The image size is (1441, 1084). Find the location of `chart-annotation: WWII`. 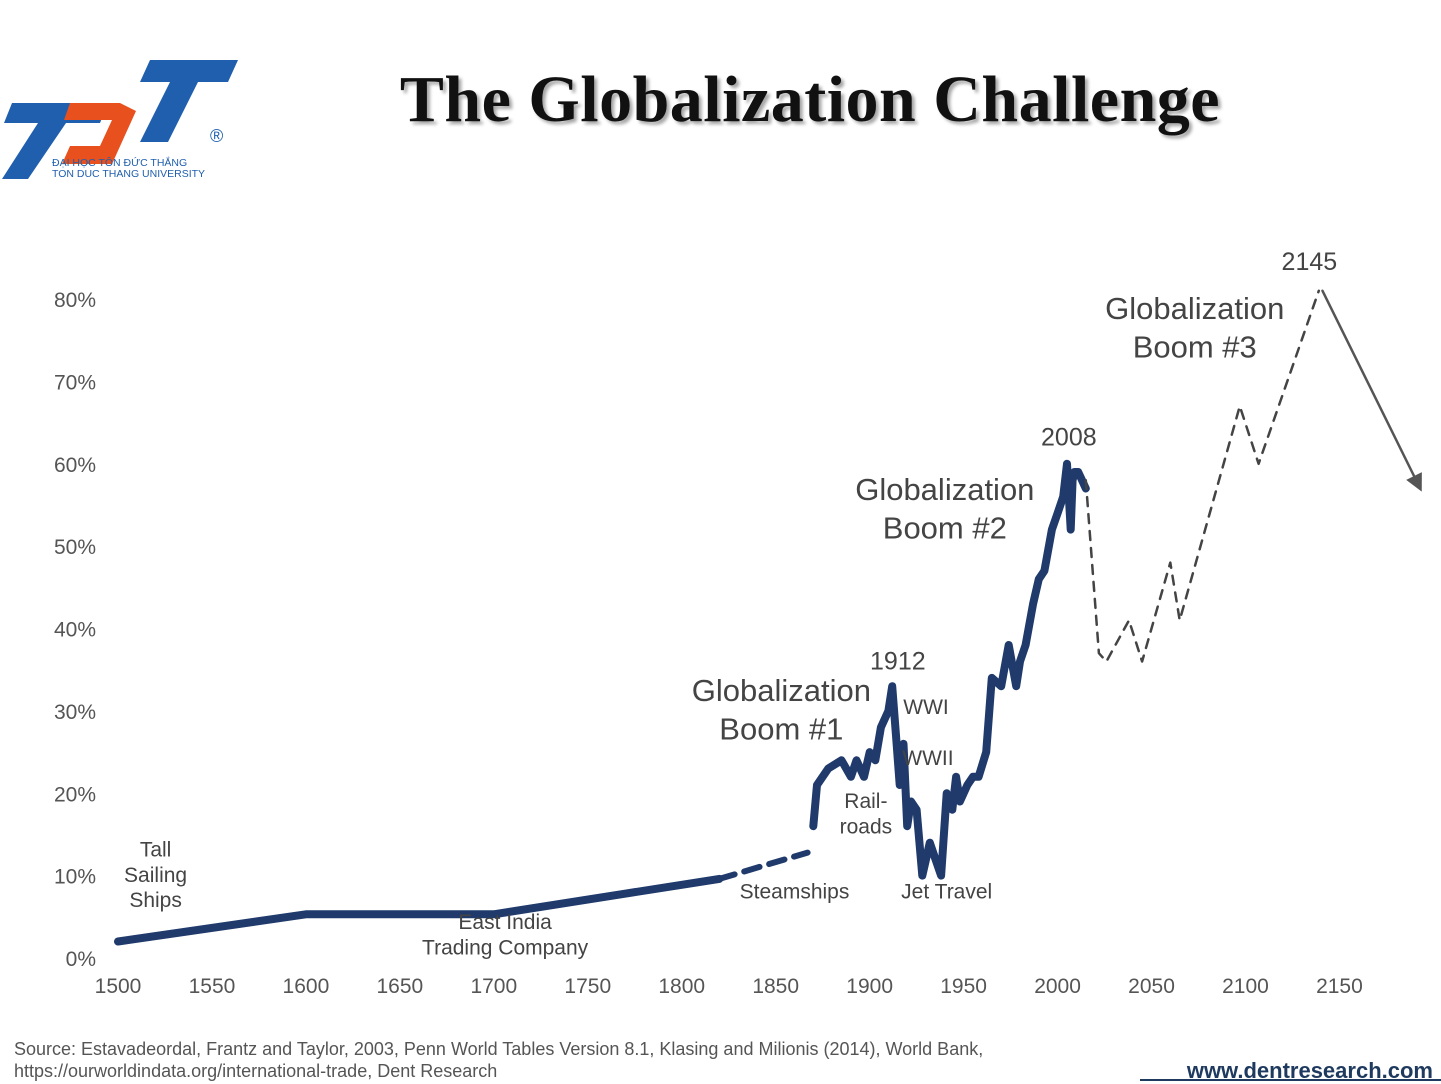

chart-annotation: WWII is located at coordinates (927, 758).